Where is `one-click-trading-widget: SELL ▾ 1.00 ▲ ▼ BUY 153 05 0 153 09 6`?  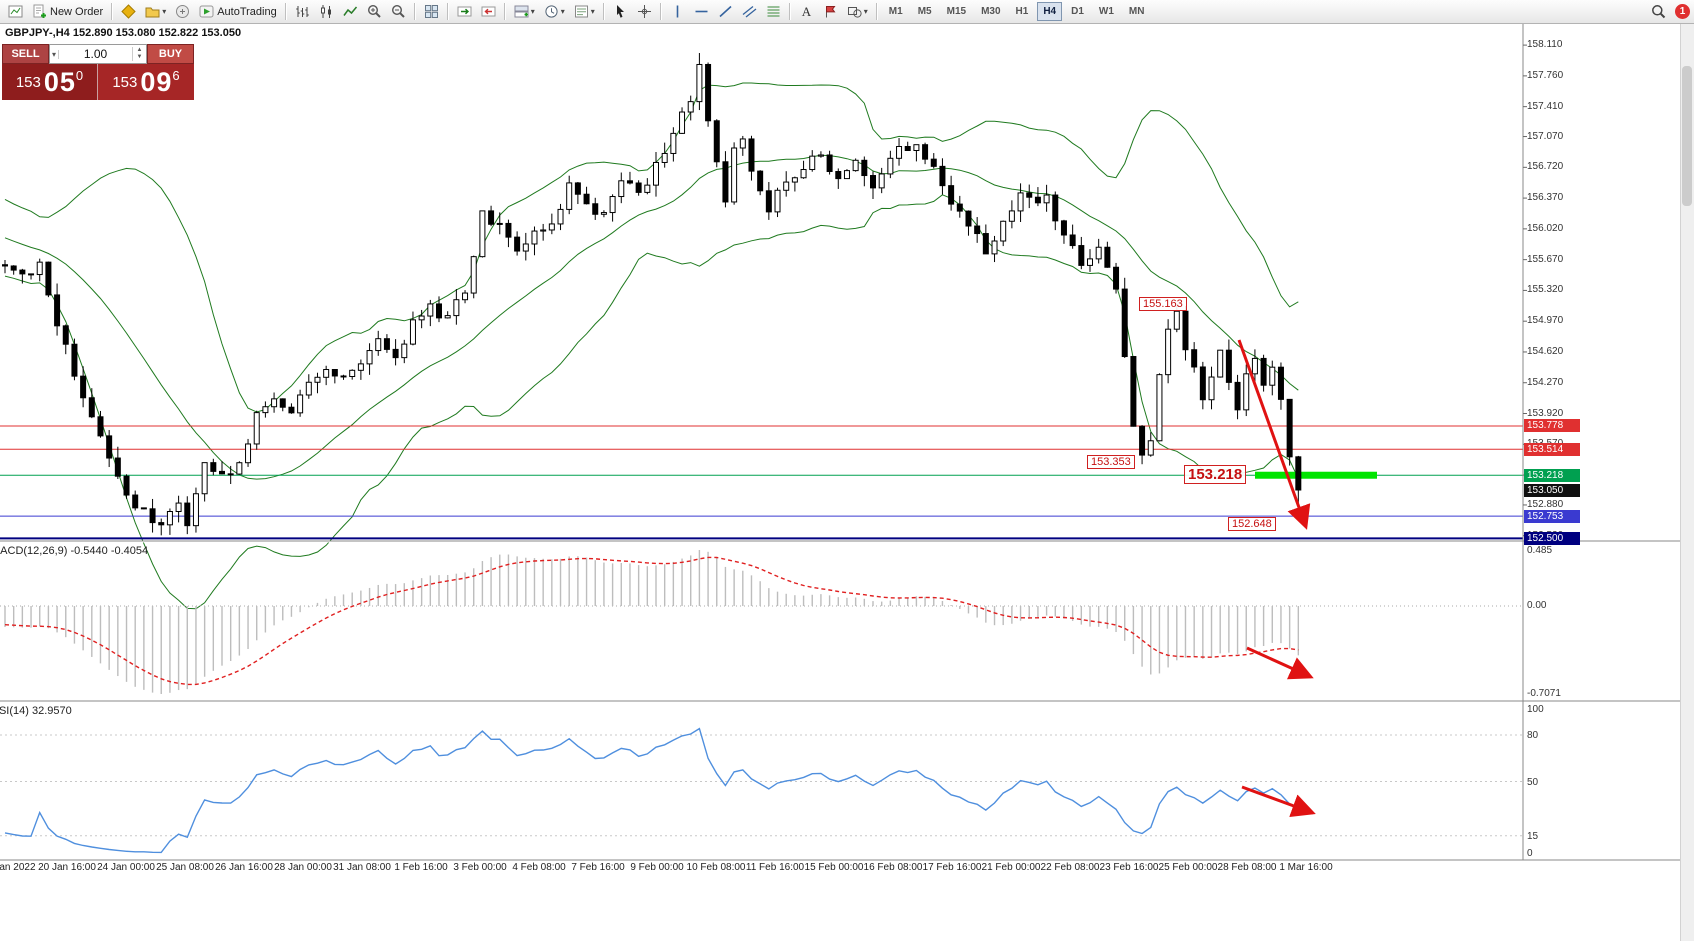 one-click-trading-widget: SELL ▾ 1.00 ▲ ▼ BUY 153 05 0 153 09 6 is located at coordinates (98, 72).